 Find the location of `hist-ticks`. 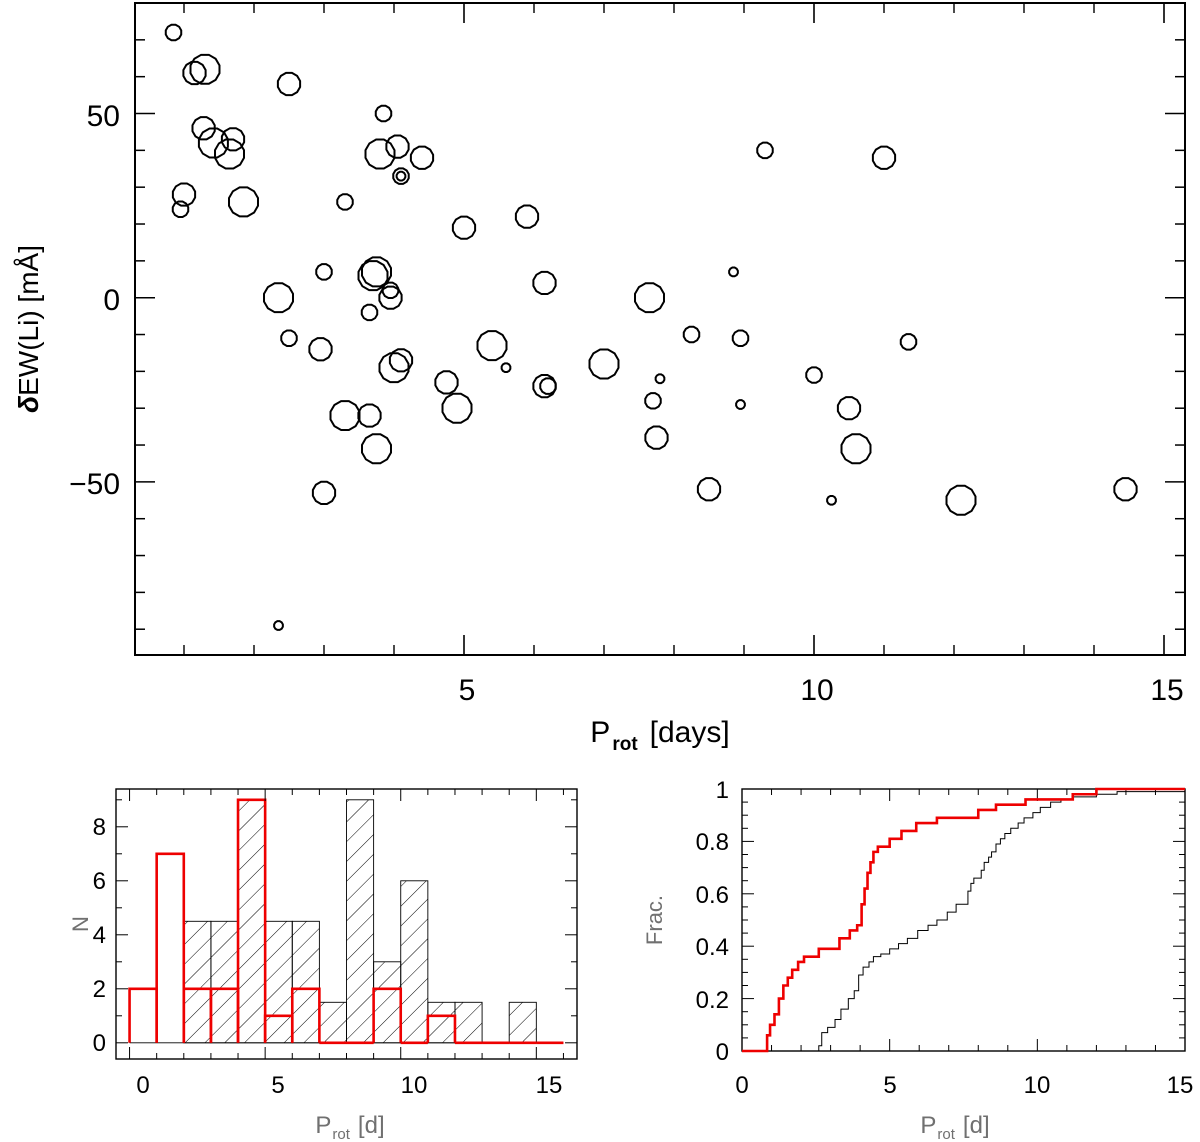

hist-ticks is located at coordinates (346, 924).